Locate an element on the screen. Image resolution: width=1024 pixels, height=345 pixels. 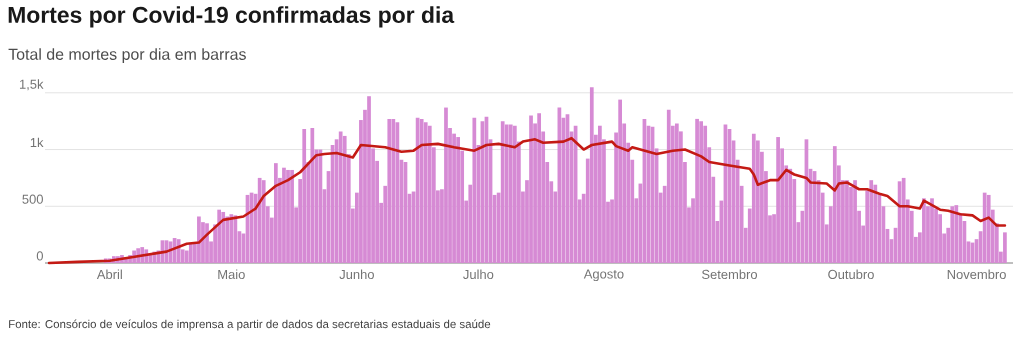
x-tick-label: Junho is located at coordinates (356, 274).